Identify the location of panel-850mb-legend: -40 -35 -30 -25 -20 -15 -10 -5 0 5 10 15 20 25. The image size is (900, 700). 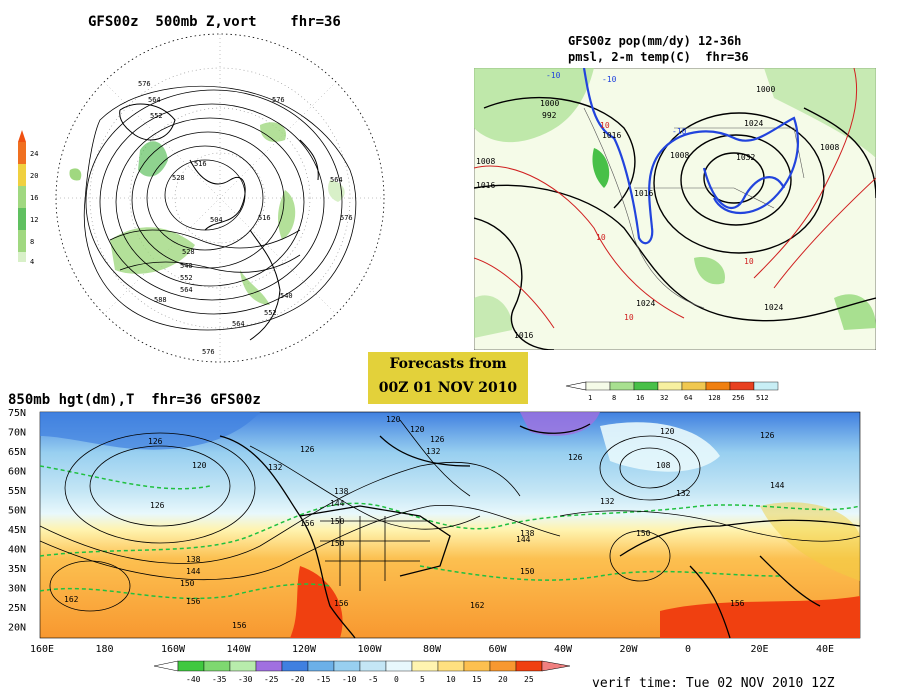
(362, 672).